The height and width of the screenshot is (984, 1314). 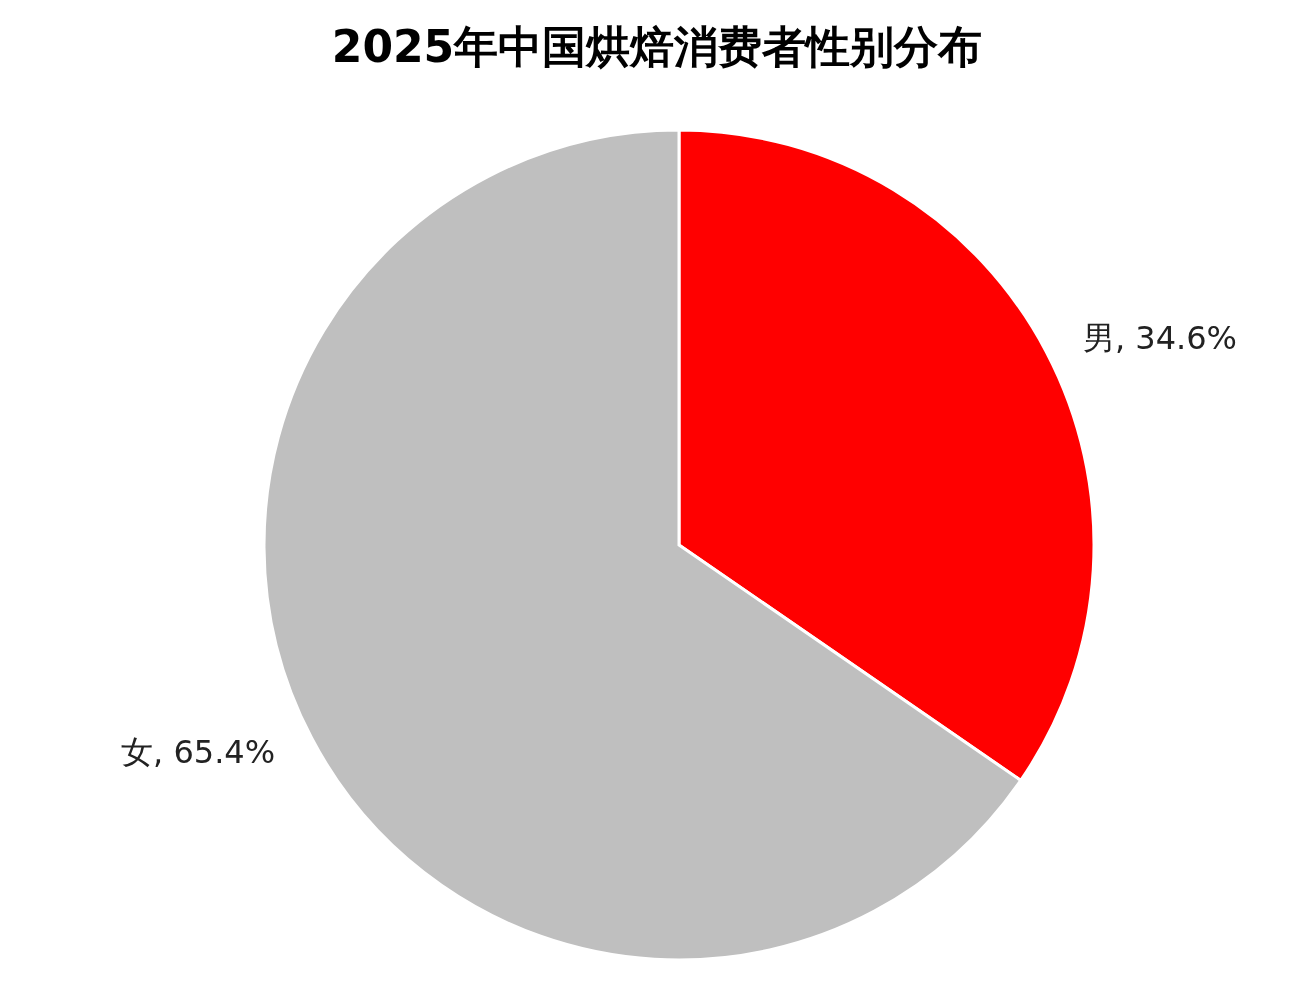 I want to click on chart-title: 2025年中国烘焙消费者性别分布, so click(x=657, y=46).